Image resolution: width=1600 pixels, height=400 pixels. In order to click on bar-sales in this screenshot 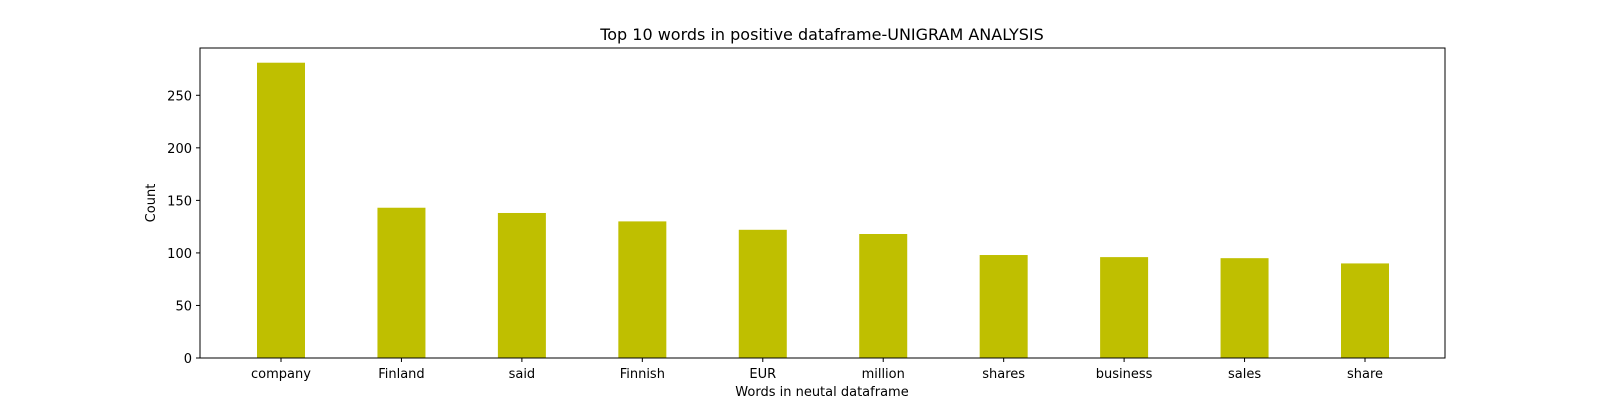, I will do `click(1244, 308)`.